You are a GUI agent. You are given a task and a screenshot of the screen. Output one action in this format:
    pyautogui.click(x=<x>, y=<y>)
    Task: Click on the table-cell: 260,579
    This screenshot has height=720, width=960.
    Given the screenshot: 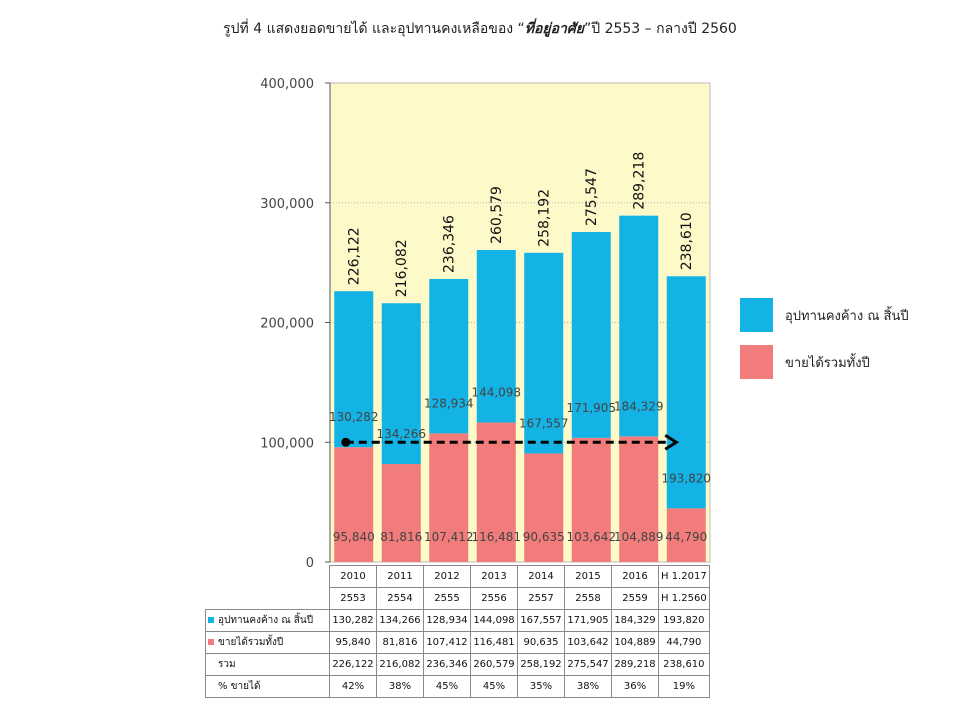 What is the action you would take?
    pyautogui.click(x=494, y=664)
    